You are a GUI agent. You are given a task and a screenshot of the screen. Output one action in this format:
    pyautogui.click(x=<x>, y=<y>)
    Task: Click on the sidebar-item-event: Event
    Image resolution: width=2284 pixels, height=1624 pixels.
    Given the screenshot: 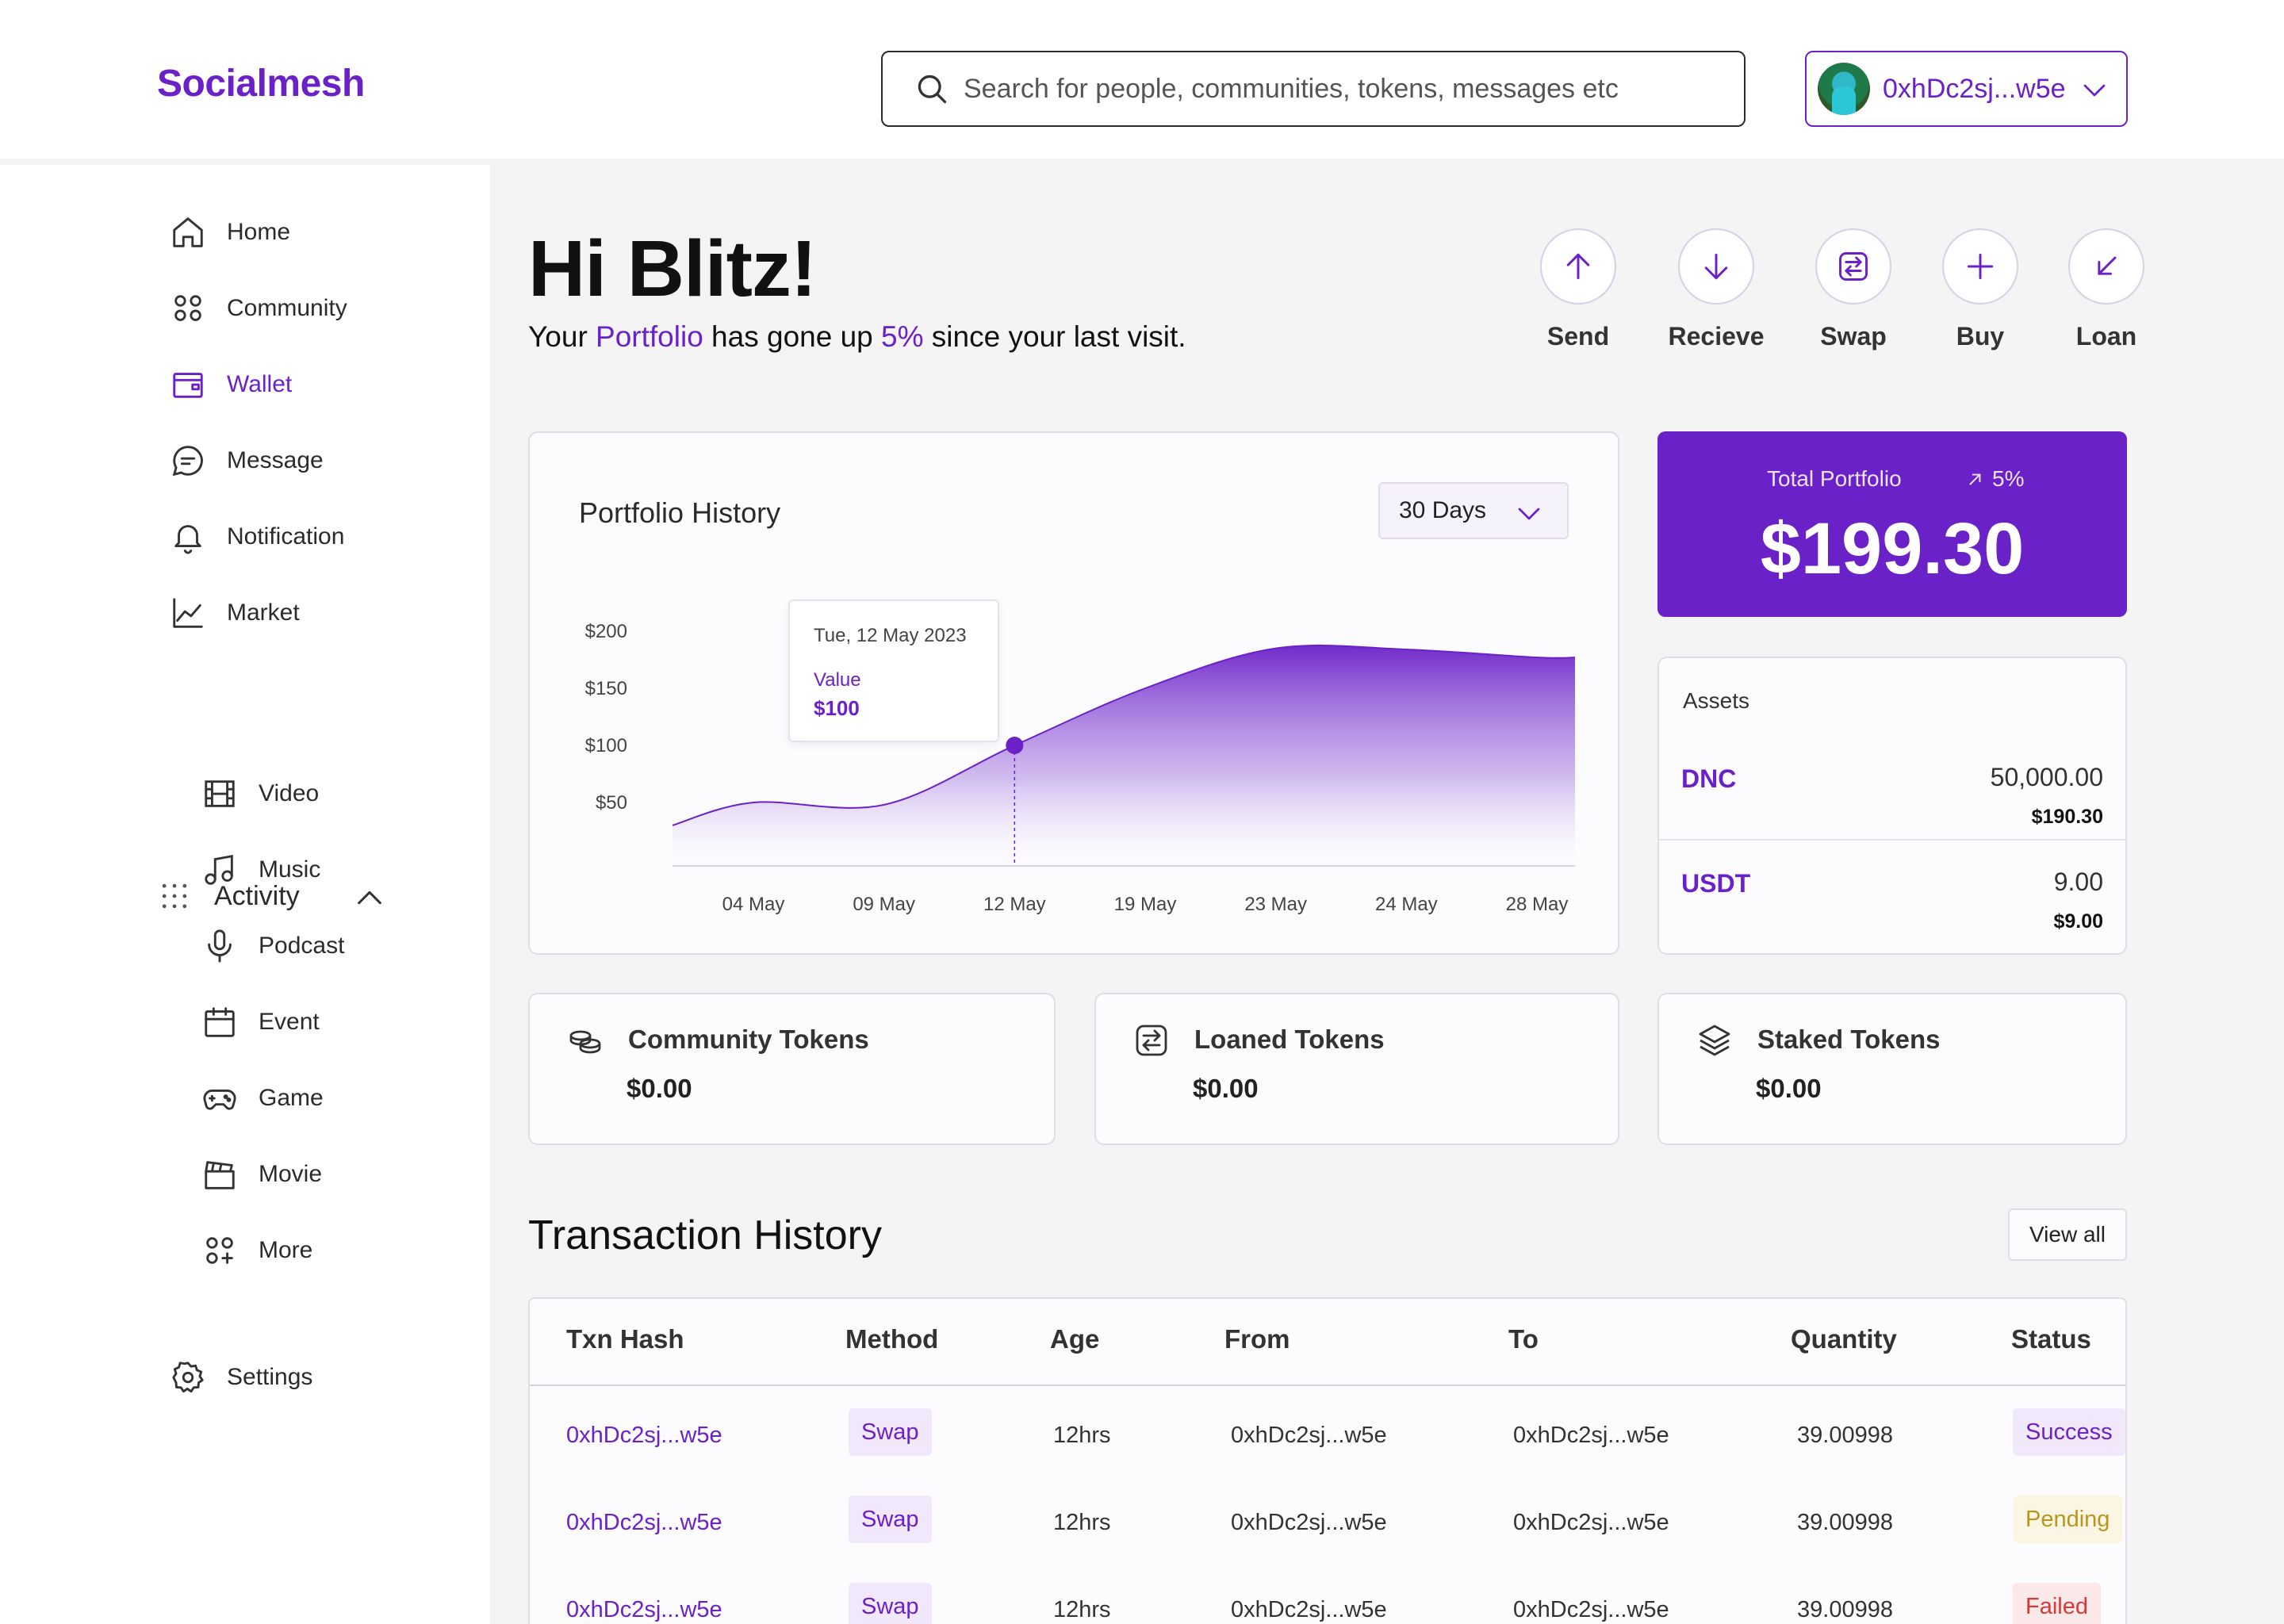 What is the action you would take?
    pyautogui.click(x=260, y=1022)
    